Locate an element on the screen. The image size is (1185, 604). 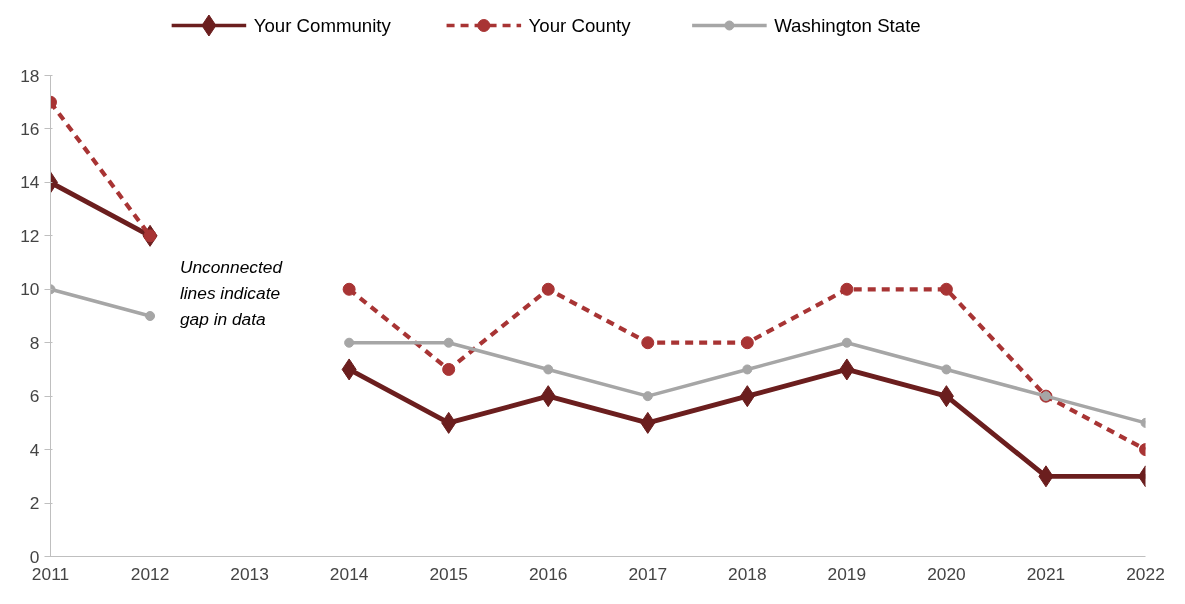
x-tick-label: 2021 is located at coordinates (1046, 573).